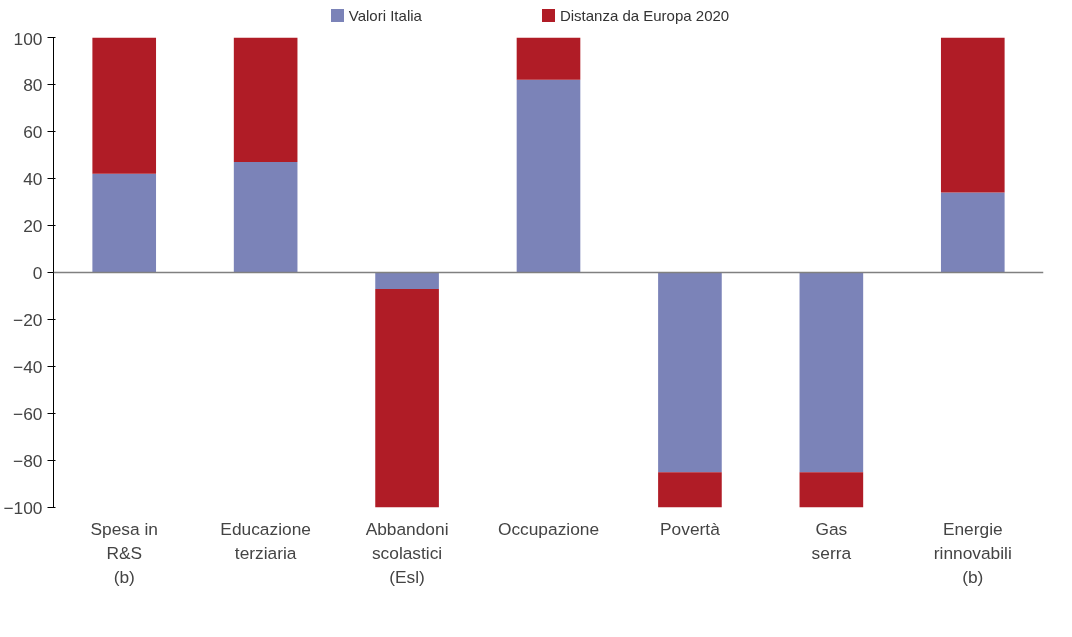 The height and width of the screenshot is (637, 1072). I want to click on x-tick-label: Gas serra, so click(831, 540).